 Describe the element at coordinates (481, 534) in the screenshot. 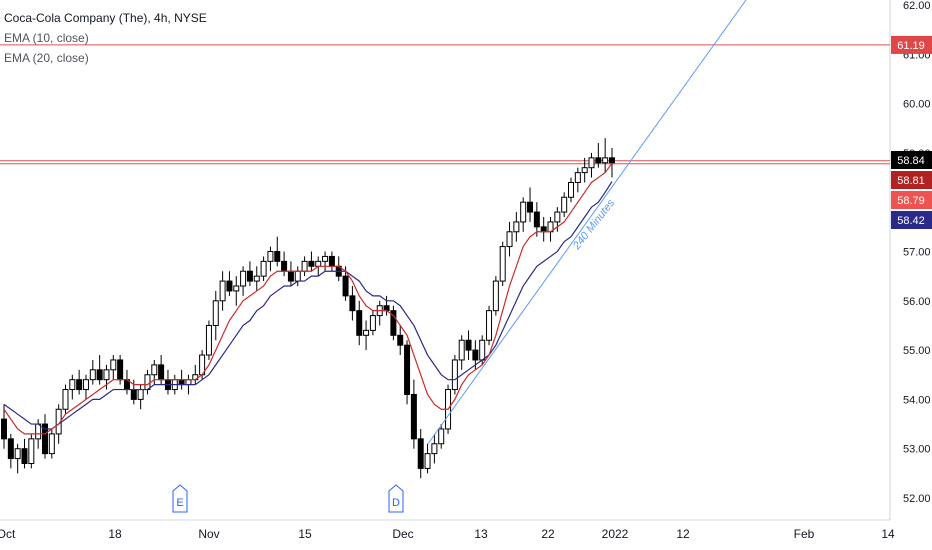

I see `x-tick-label: 13` at that location.